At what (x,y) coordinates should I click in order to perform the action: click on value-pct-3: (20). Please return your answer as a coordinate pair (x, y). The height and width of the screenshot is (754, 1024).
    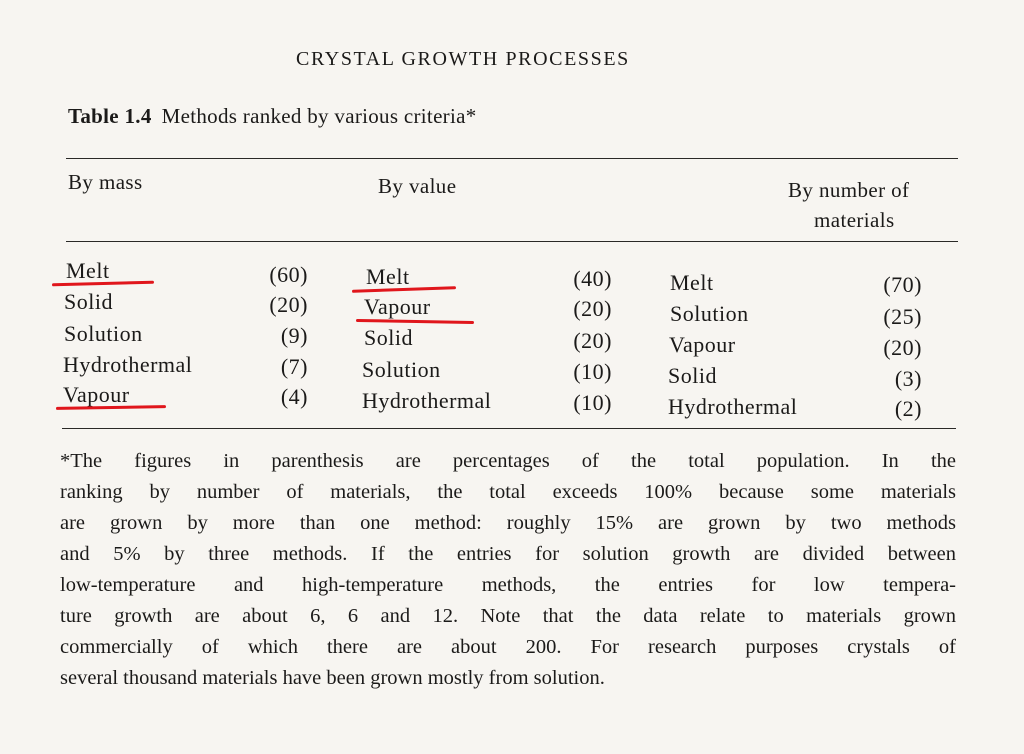
    Looking at the image, I should click on (592, 340).